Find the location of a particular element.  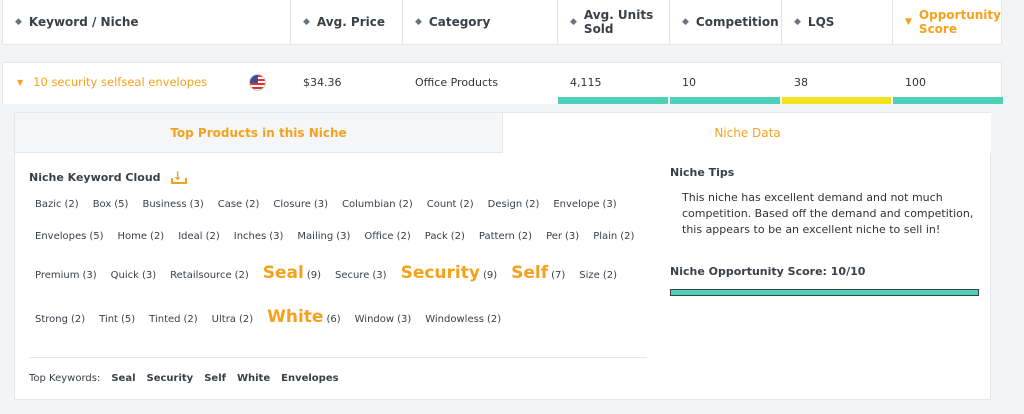

opportunity-value: 100 is located at coordinates (915, 82).